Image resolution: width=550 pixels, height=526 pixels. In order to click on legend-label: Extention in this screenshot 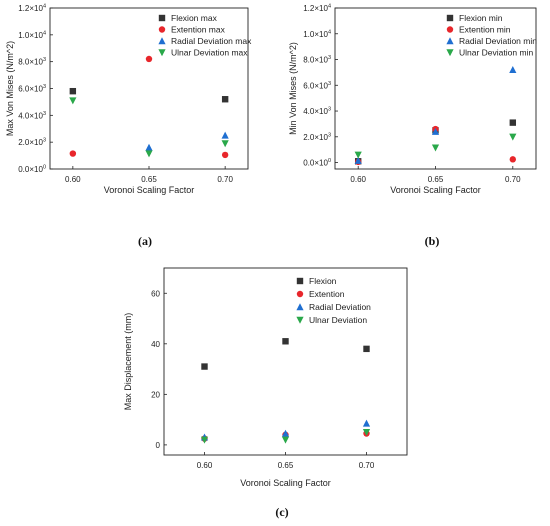, I will do `click(327, 294)`.